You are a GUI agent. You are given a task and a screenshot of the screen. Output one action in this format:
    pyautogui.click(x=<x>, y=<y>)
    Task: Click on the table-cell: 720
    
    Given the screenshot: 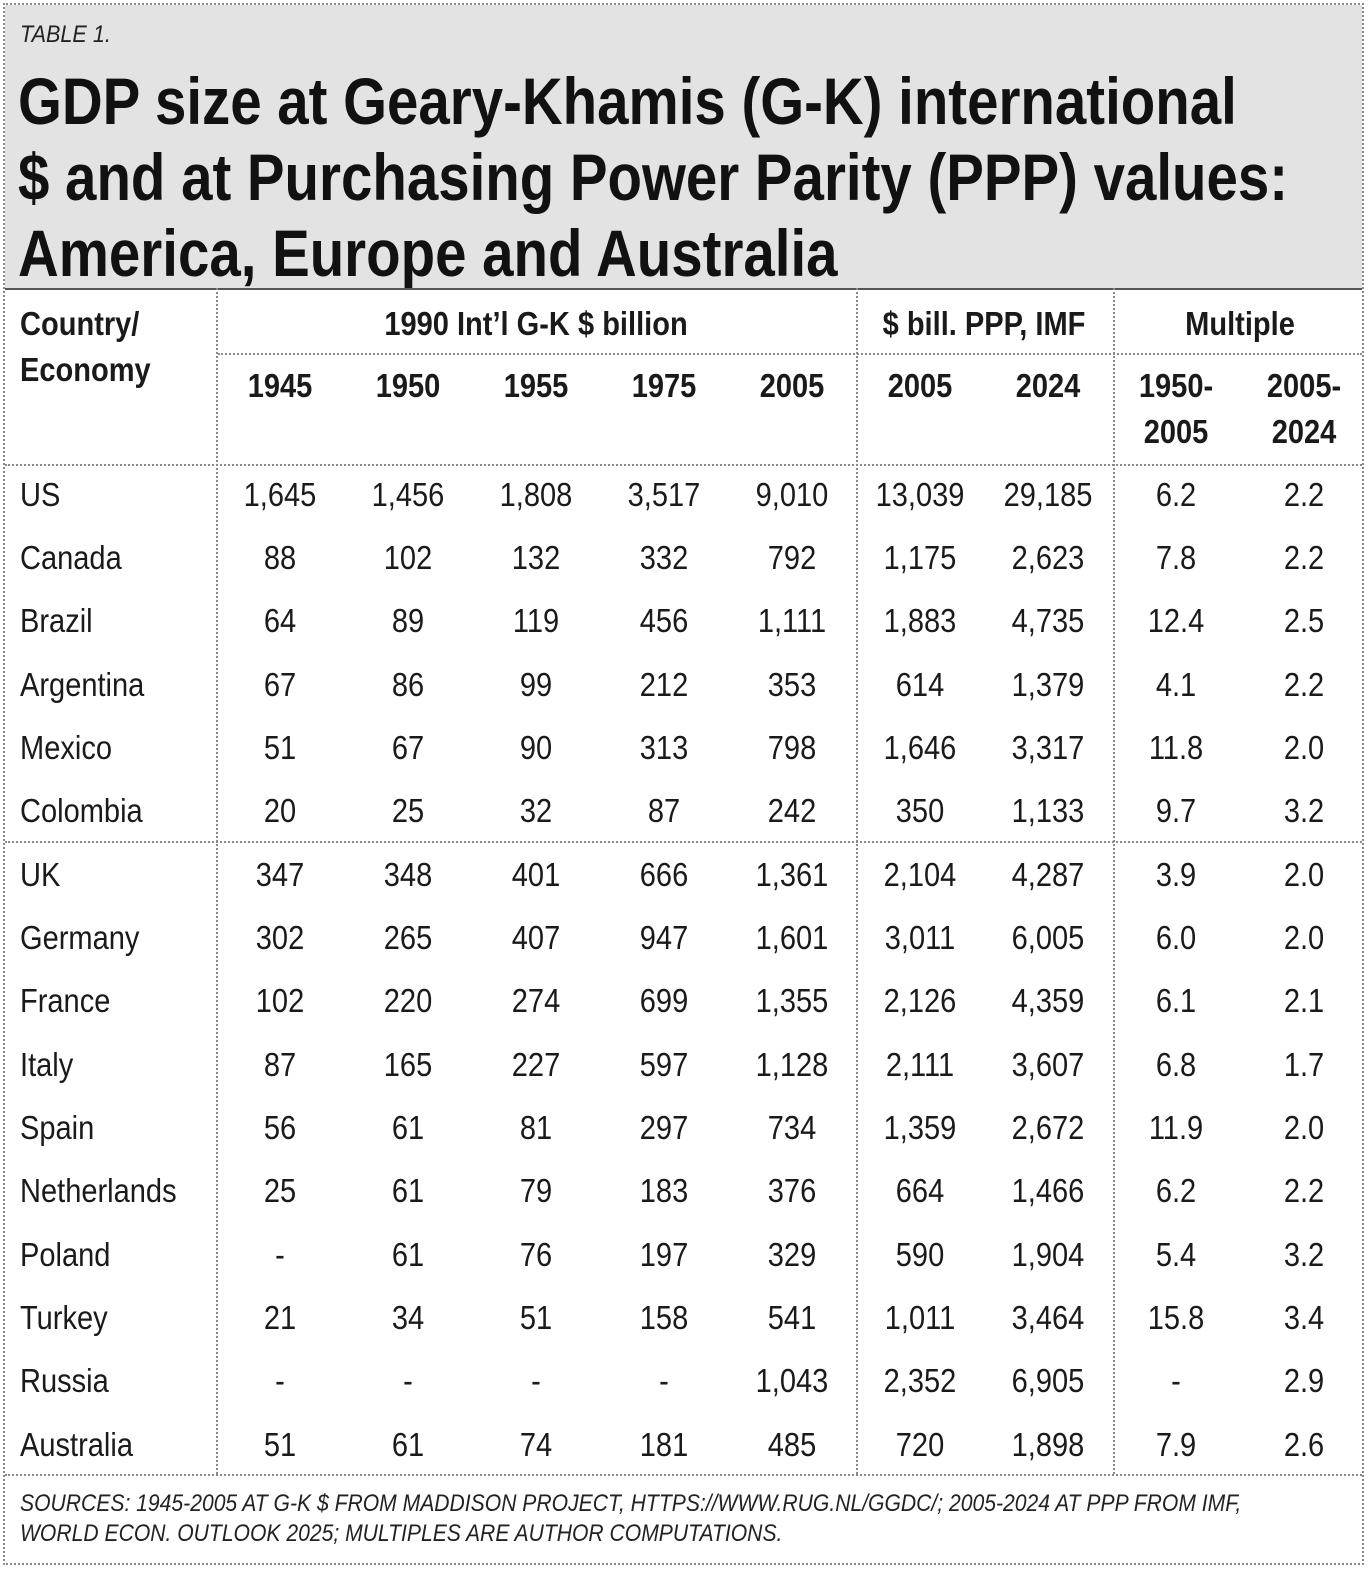 What is the action you would take?
    pyautogui.click(x=920, y=1444)
    